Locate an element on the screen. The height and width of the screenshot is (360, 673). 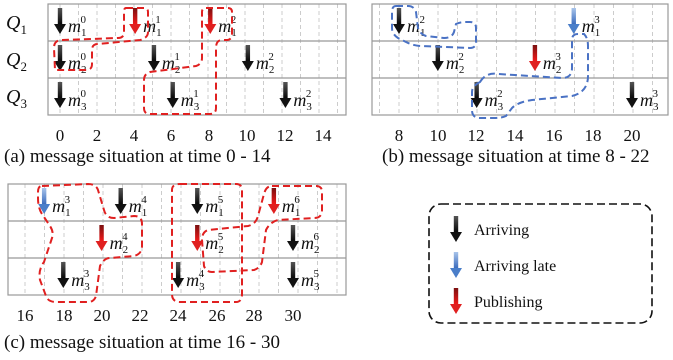
row-label-q1: Q1 is located at coordinates (16, 24).